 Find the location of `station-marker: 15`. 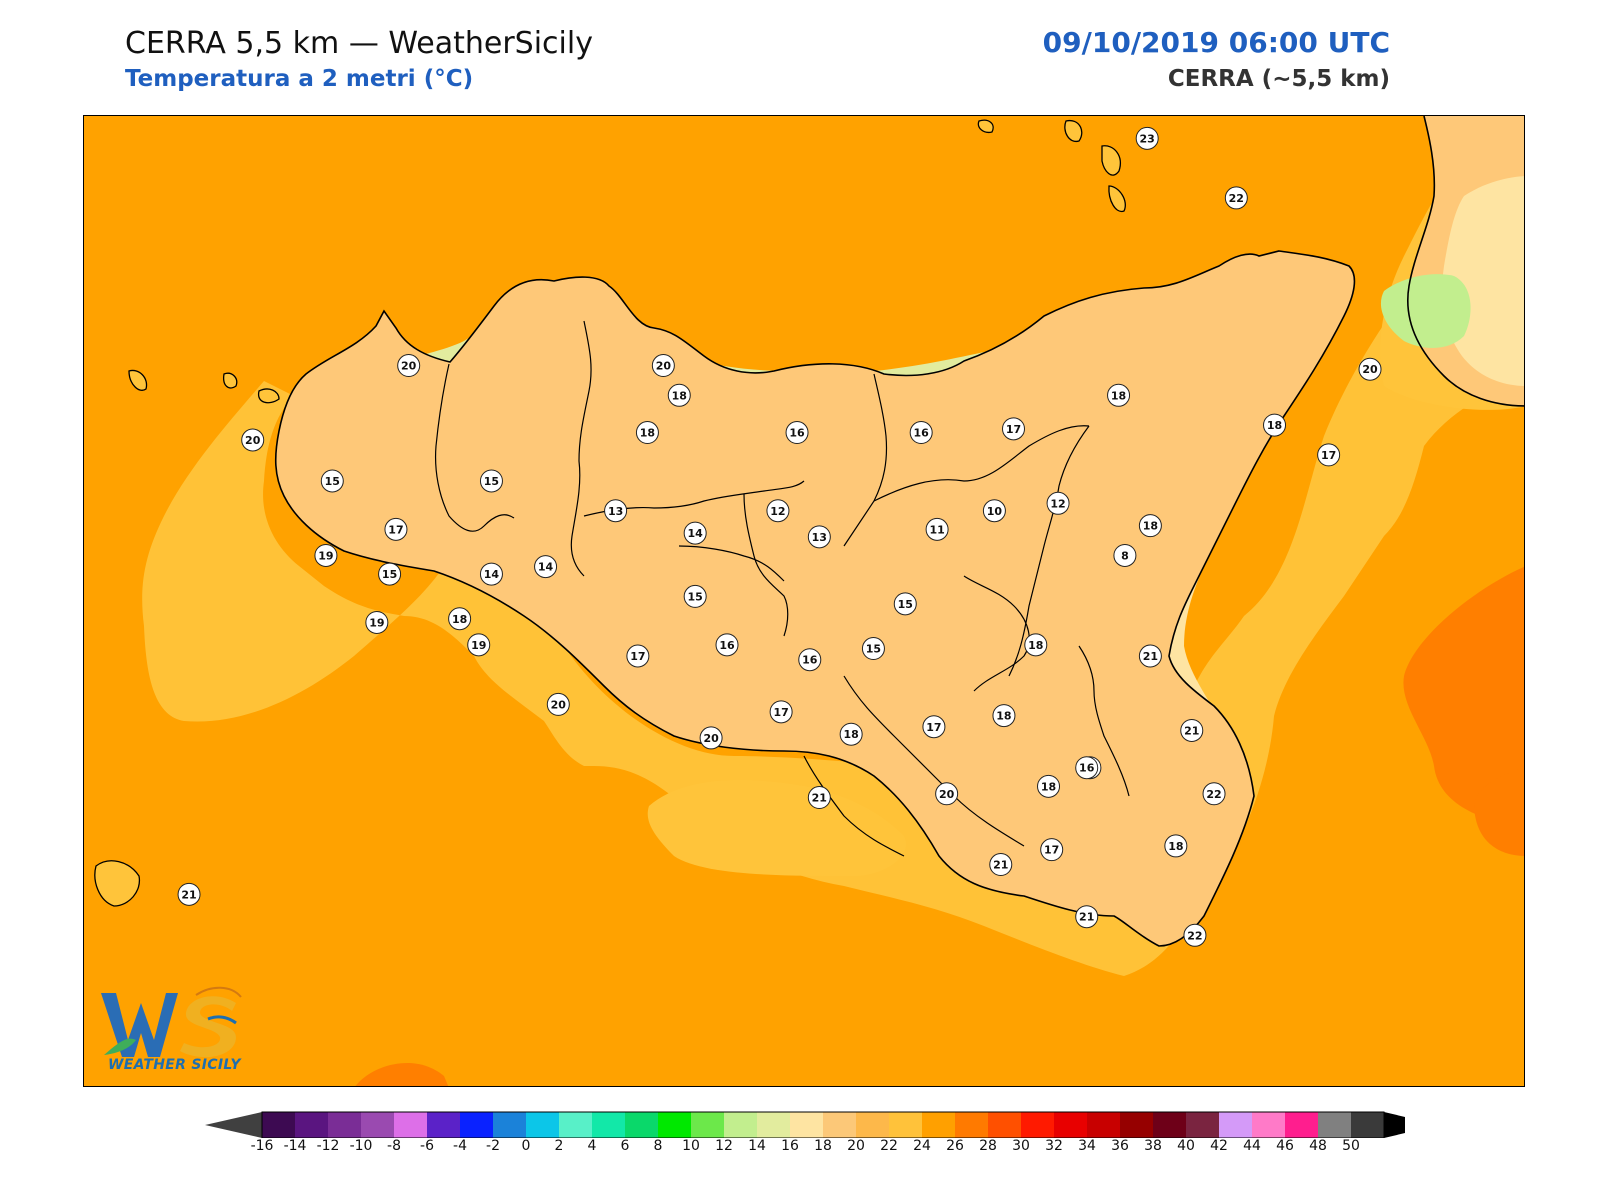

station-marker: 15 is located at coordinates (695, 596).